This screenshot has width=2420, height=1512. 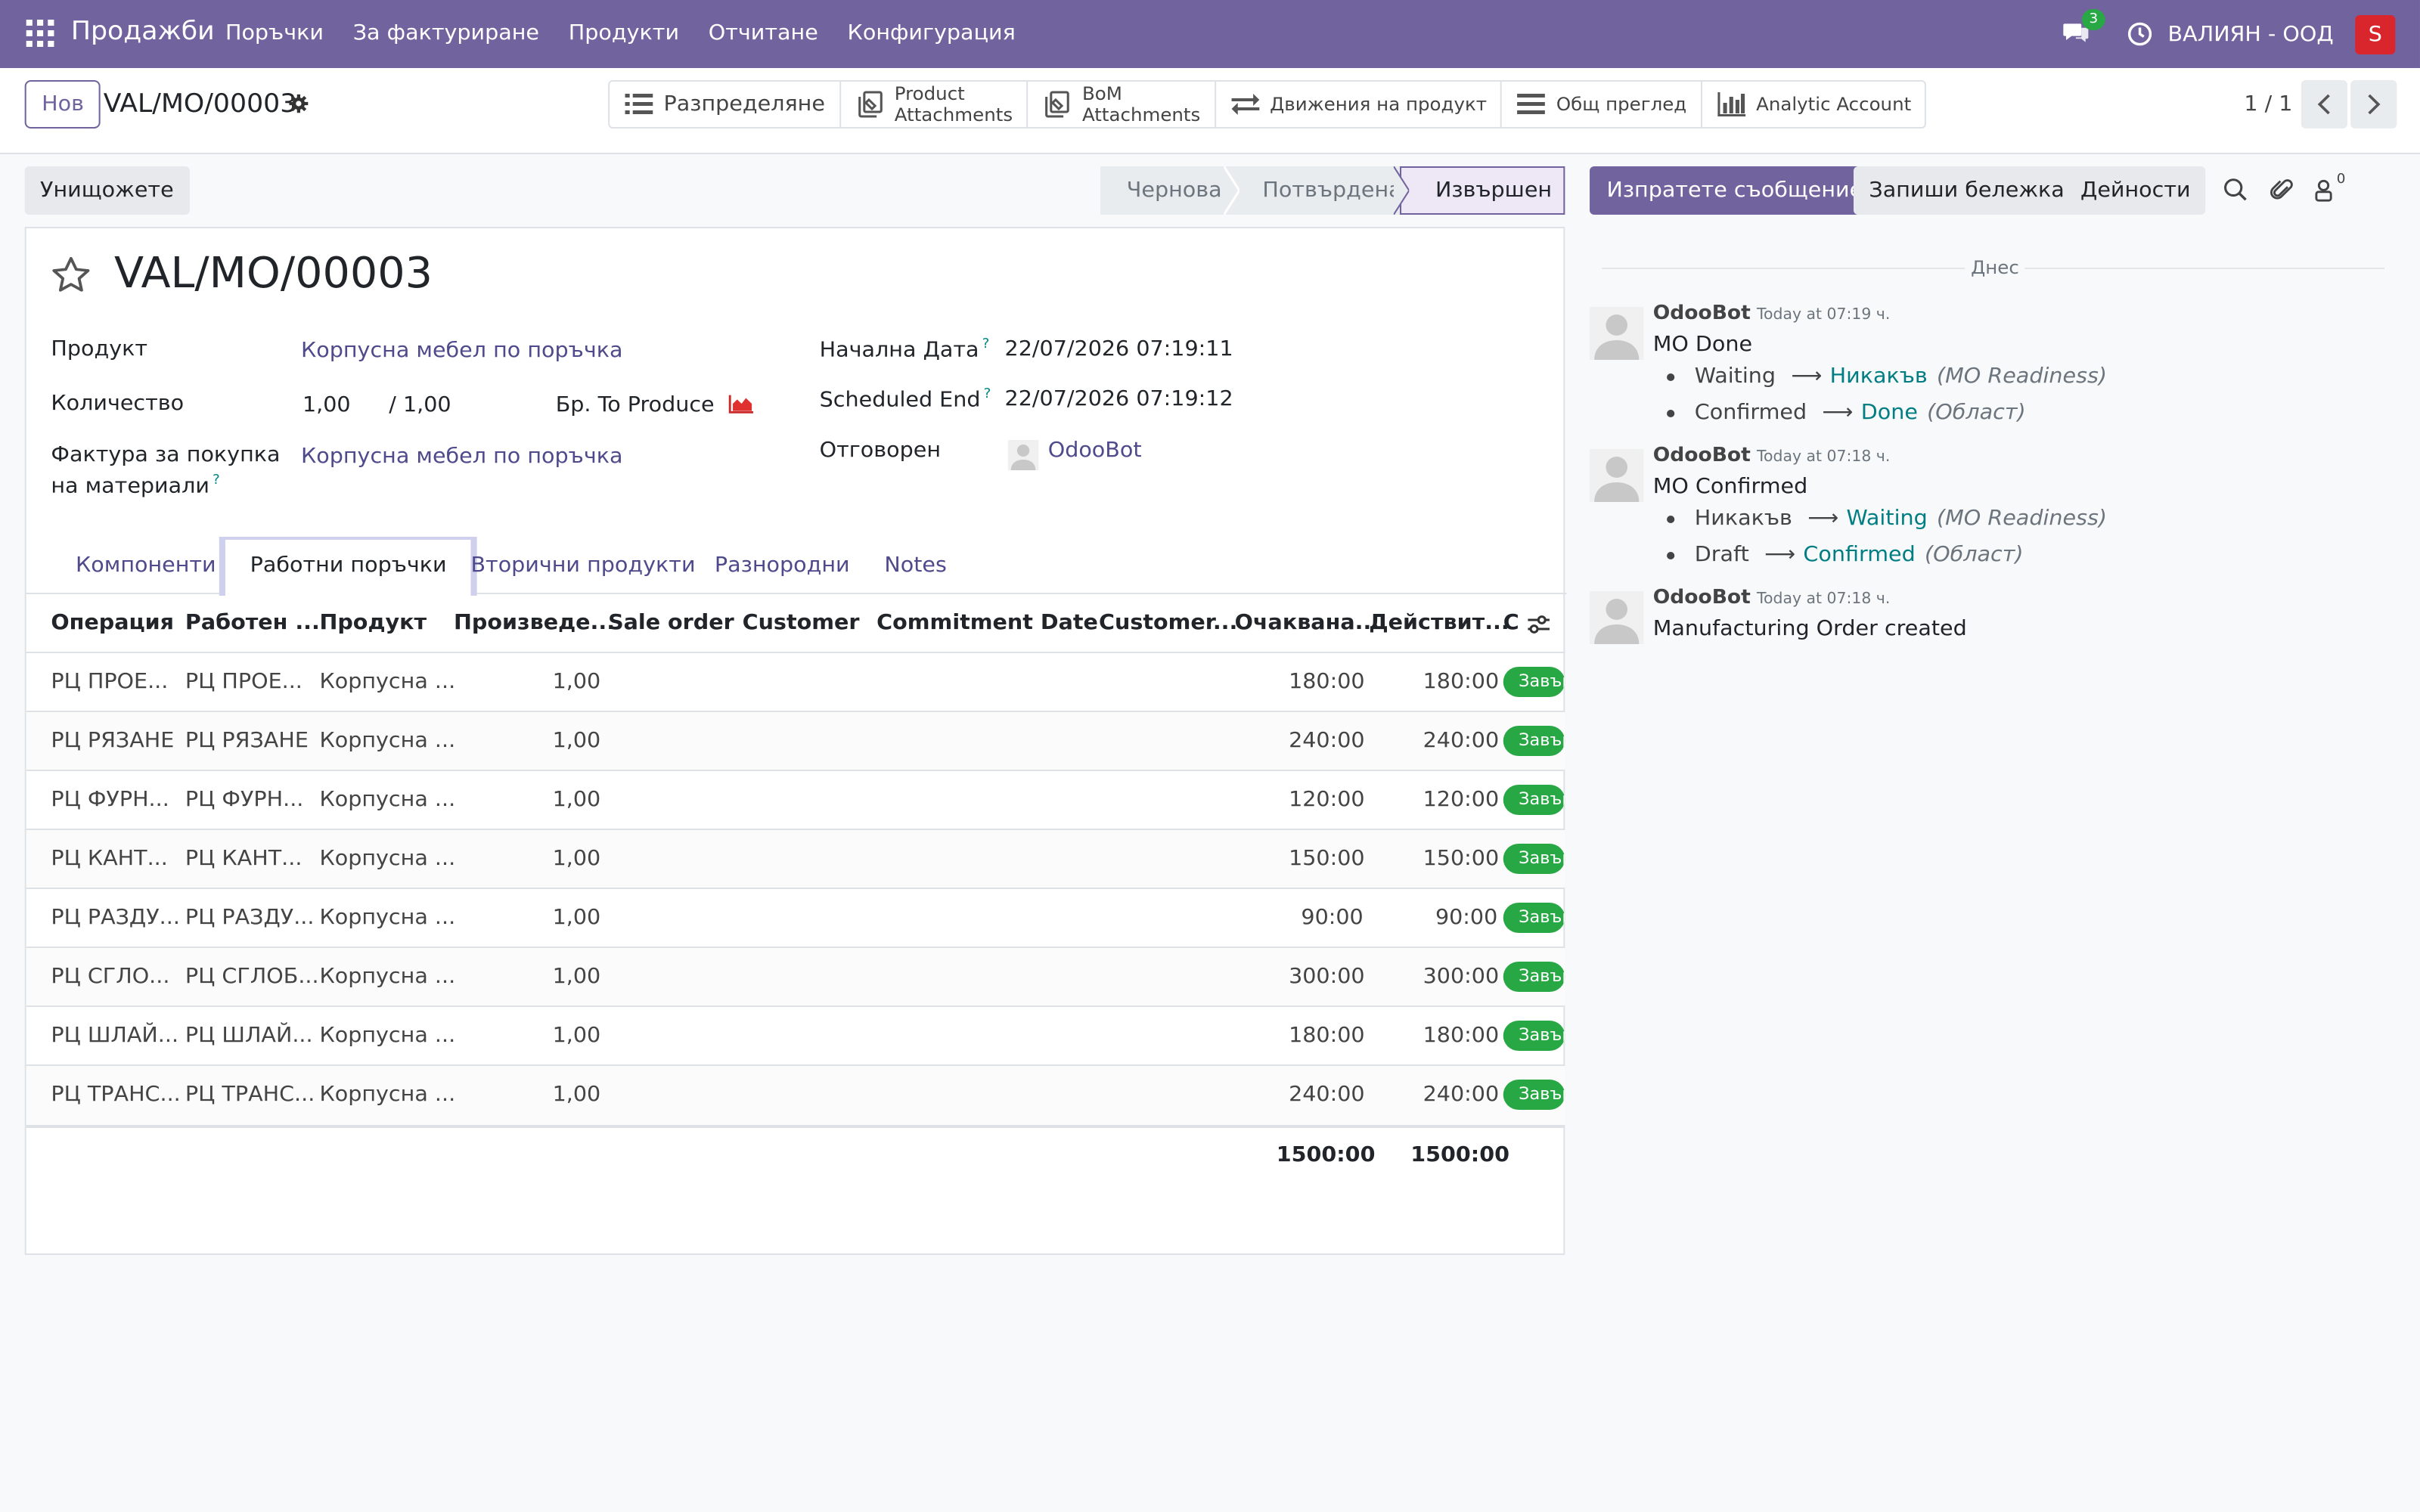 What do you see at coordinates (2282, 190) in the screenshot?
I see `paperclip-icon` at bounding box center [2282, 190].